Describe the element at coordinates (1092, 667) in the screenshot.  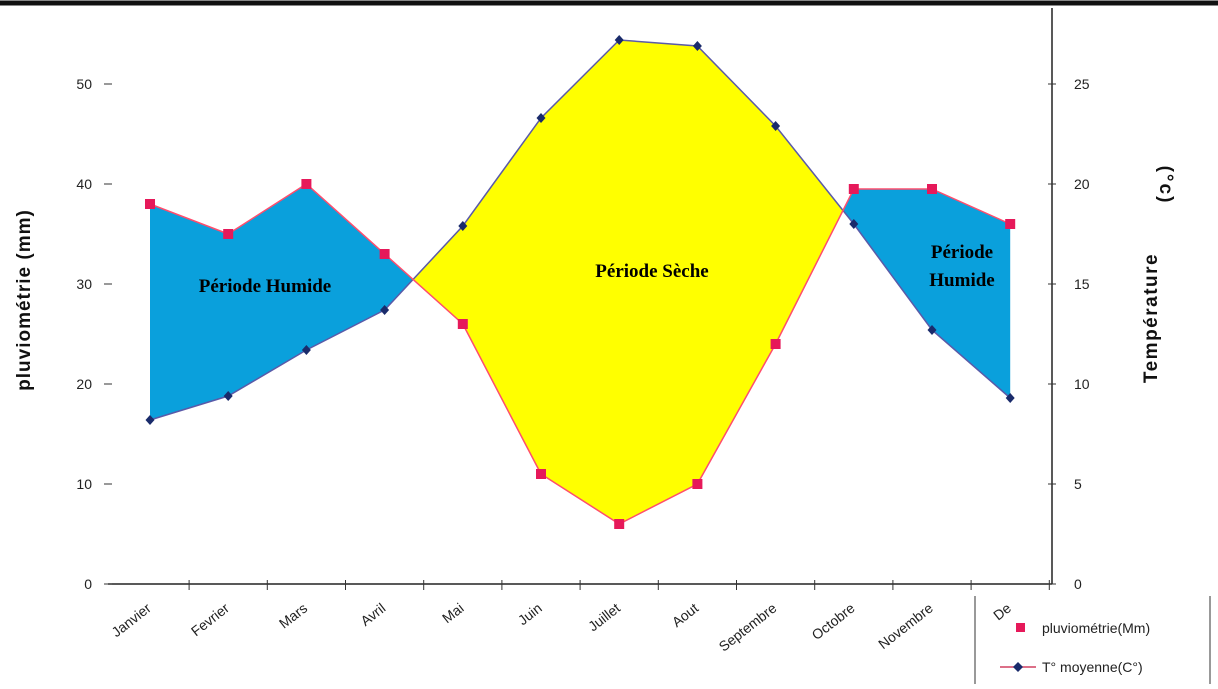
I see `legend-temp-label: T° moyenne(C°)` at that location.